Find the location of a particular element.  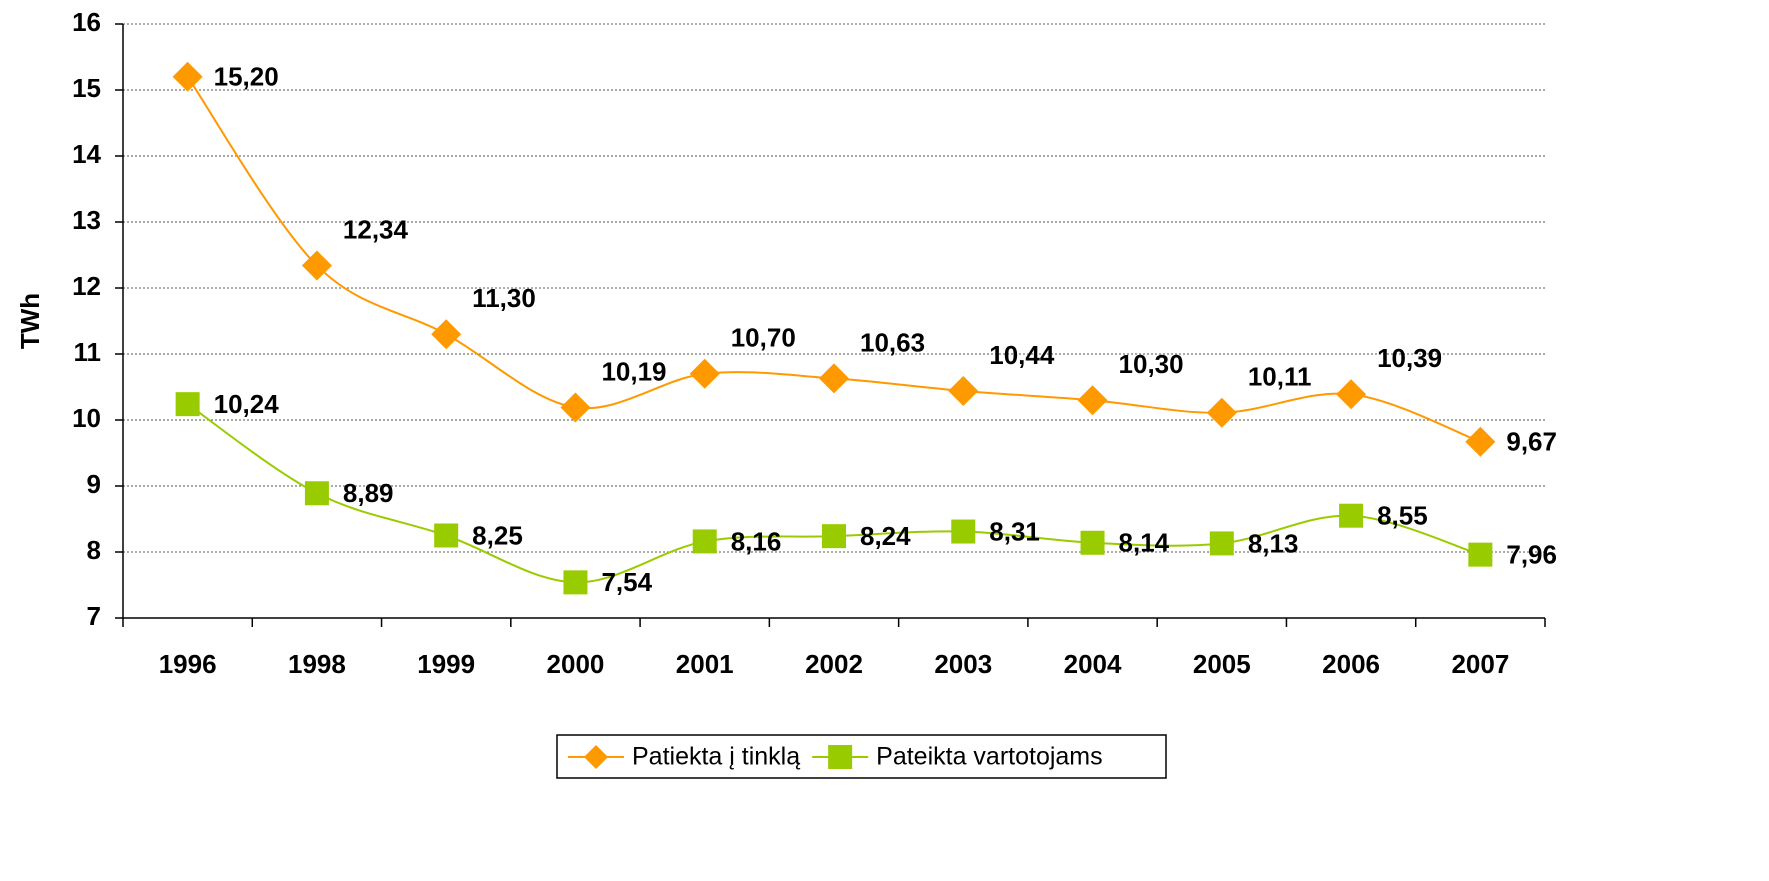

legend-text: Pateikta vartotojams is located at coordinates (989, 757).